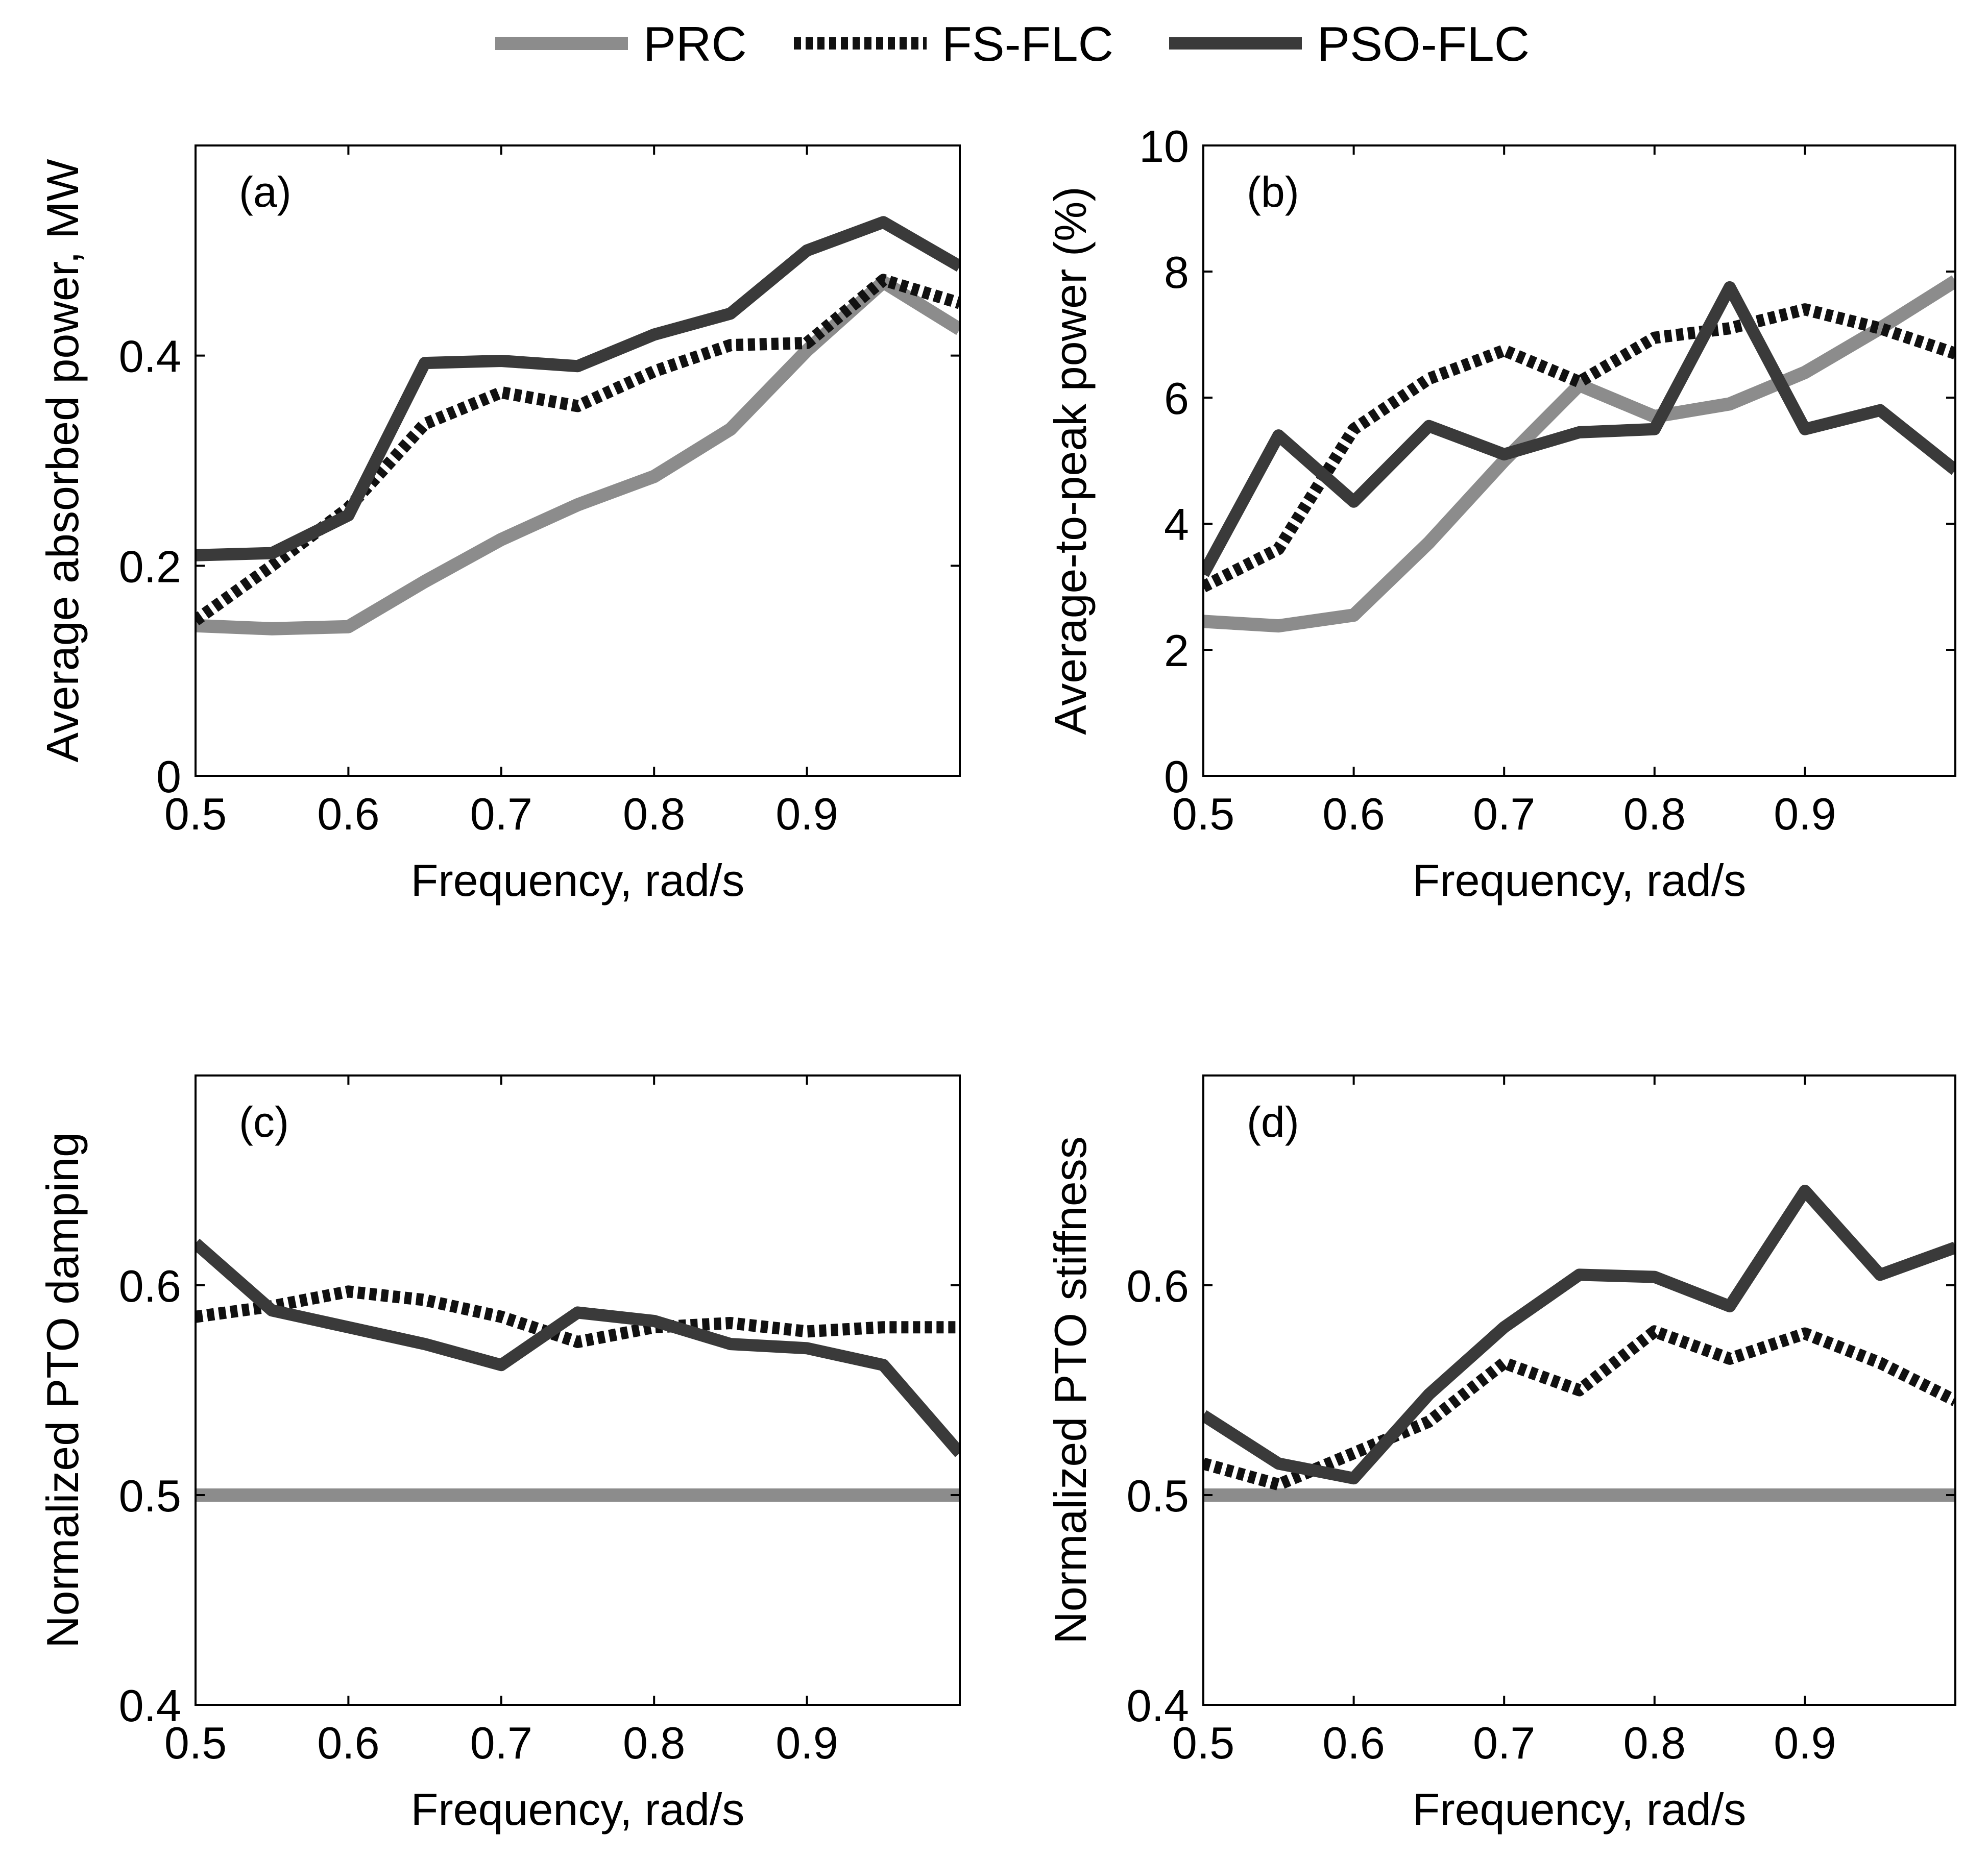 The width and height of the screenshot is (1988, 1858). Describe the element at coordinates (62, 1390) in the screenshot. I see `y-axis-label: Normalized PTO damping` at that location.